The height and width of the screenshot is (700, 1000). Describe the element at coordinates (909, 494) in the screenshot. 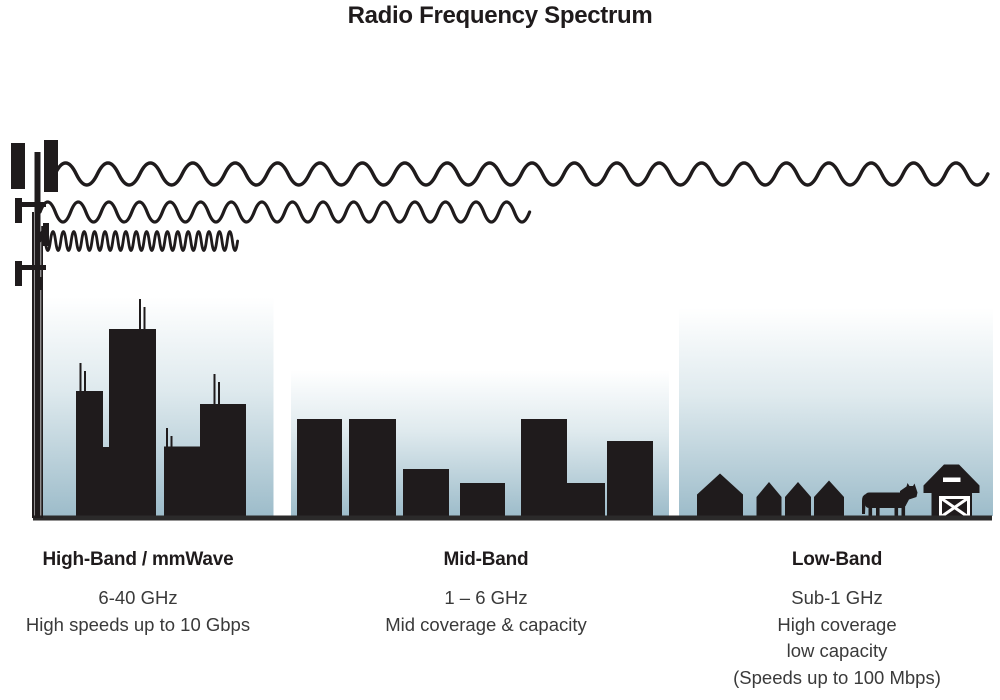

I see `cow-head` at that location.